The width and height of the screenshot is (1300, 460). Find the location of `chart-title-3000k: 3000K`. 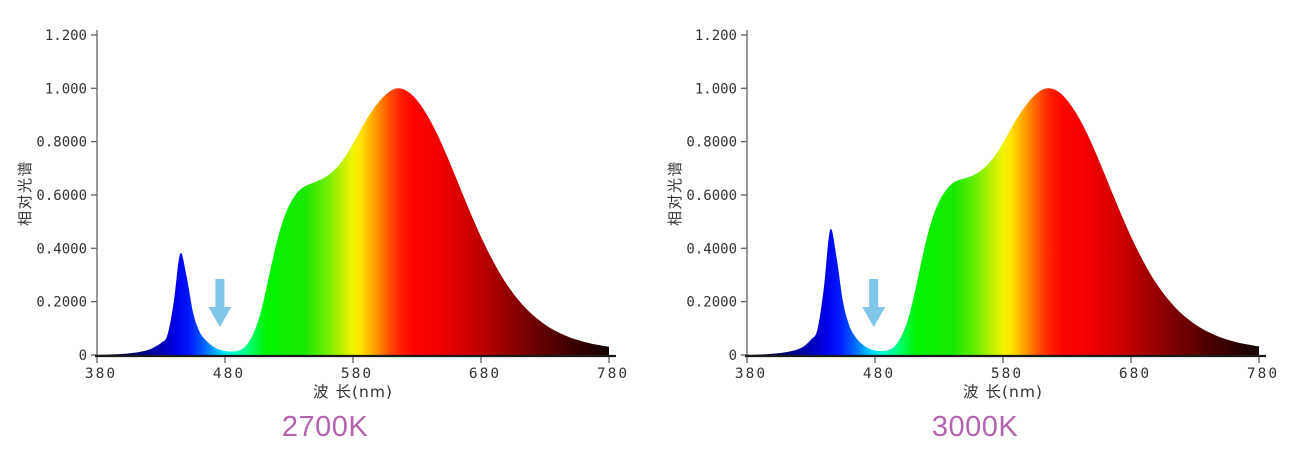

chart-title-3000k: 3000K is located at coordinates (975, 427).